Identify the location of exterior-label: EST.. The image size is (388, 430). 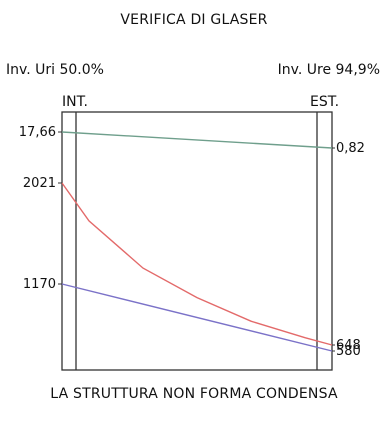
(325, 102).